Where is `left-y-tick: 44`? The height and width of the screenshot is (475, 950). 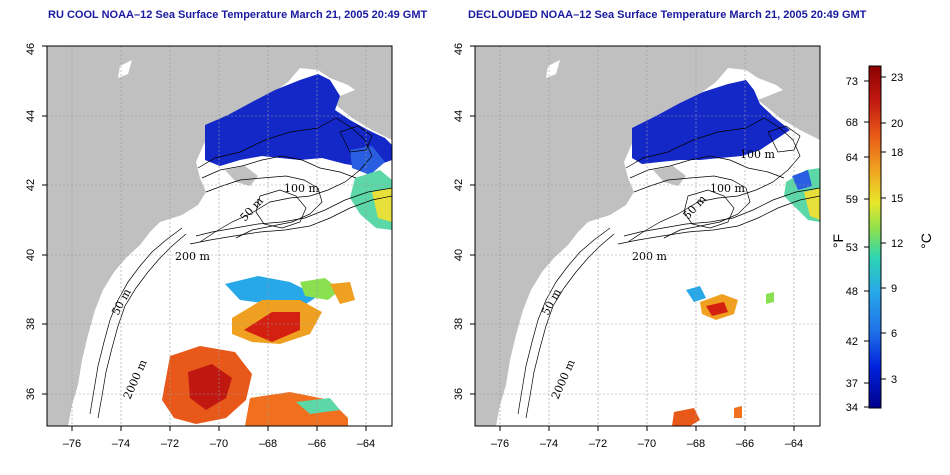
left-y-tick: 44 is located at coordinates (31, 116).